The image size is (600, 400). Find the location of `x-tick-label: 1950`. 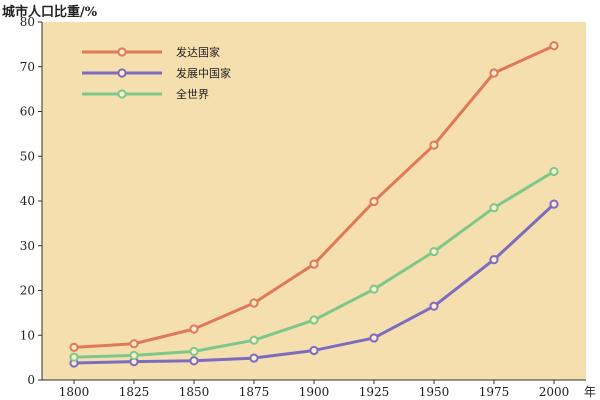

x-tick-label: 1950 is located at coordinates (434, 392).